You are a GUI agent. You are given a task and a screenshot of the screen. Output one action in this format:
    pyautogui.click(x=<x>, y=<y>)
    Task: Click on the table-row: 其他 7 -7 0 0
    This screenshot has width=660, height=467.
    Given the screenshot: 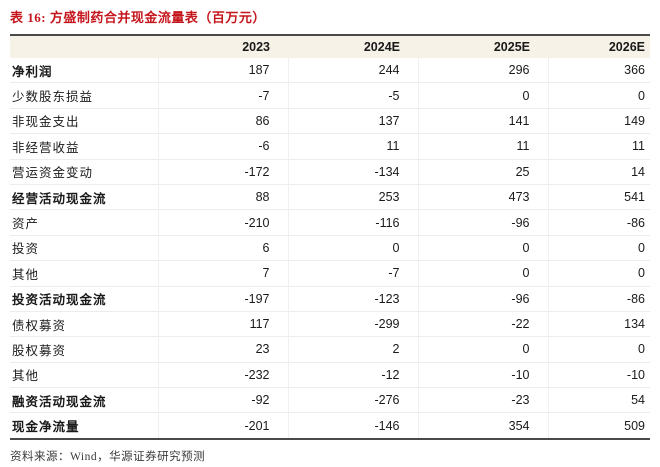 What is the action you would take?
    pyautogui.click(x=330, y=273)
    